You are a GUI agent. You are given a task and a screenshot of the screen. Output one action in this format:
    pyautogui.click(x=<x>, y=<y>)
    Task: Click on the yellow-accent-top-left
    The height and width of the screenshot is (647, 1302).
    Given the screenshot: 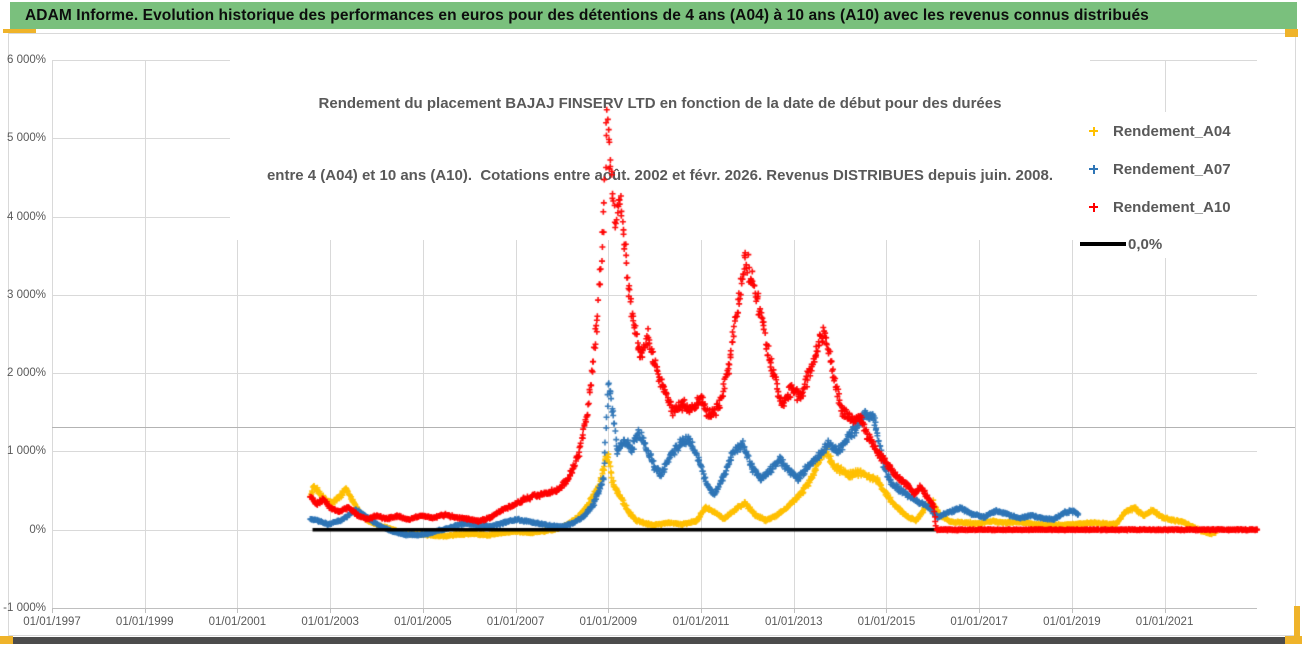 What is the action you would take?
    pyautogui.click(x=19, y=31)
    